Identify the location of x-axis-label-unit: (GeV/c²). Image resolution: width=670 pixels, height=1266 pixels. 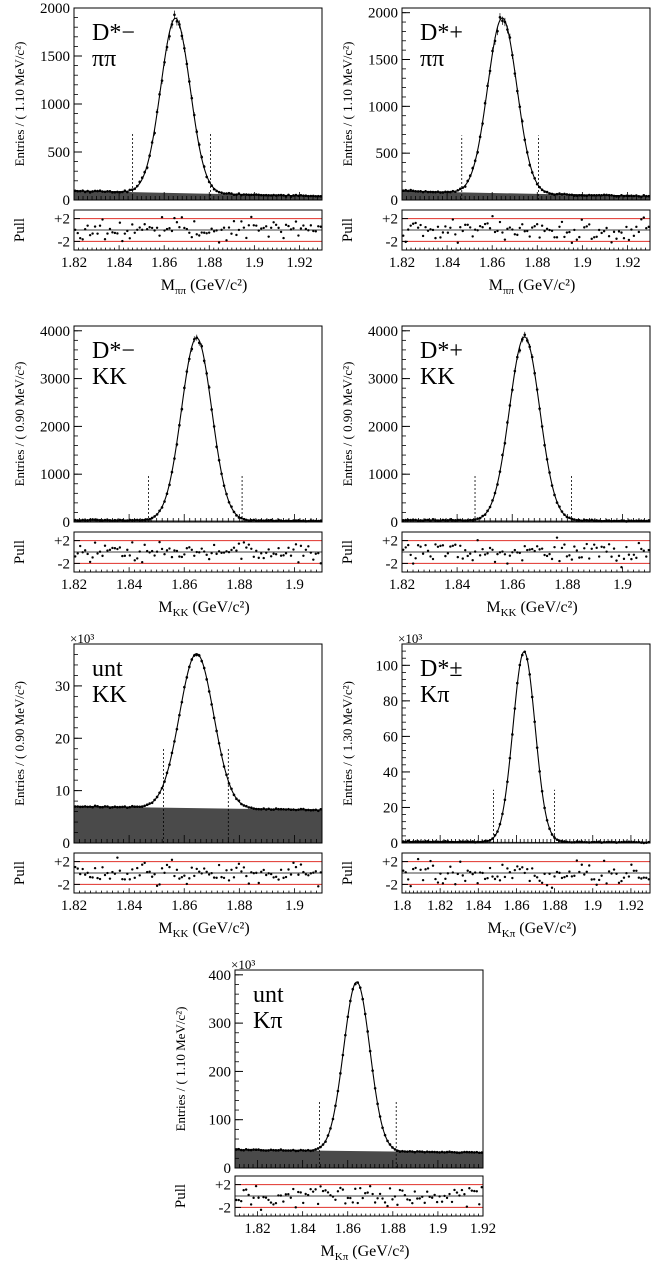
(216, 285).